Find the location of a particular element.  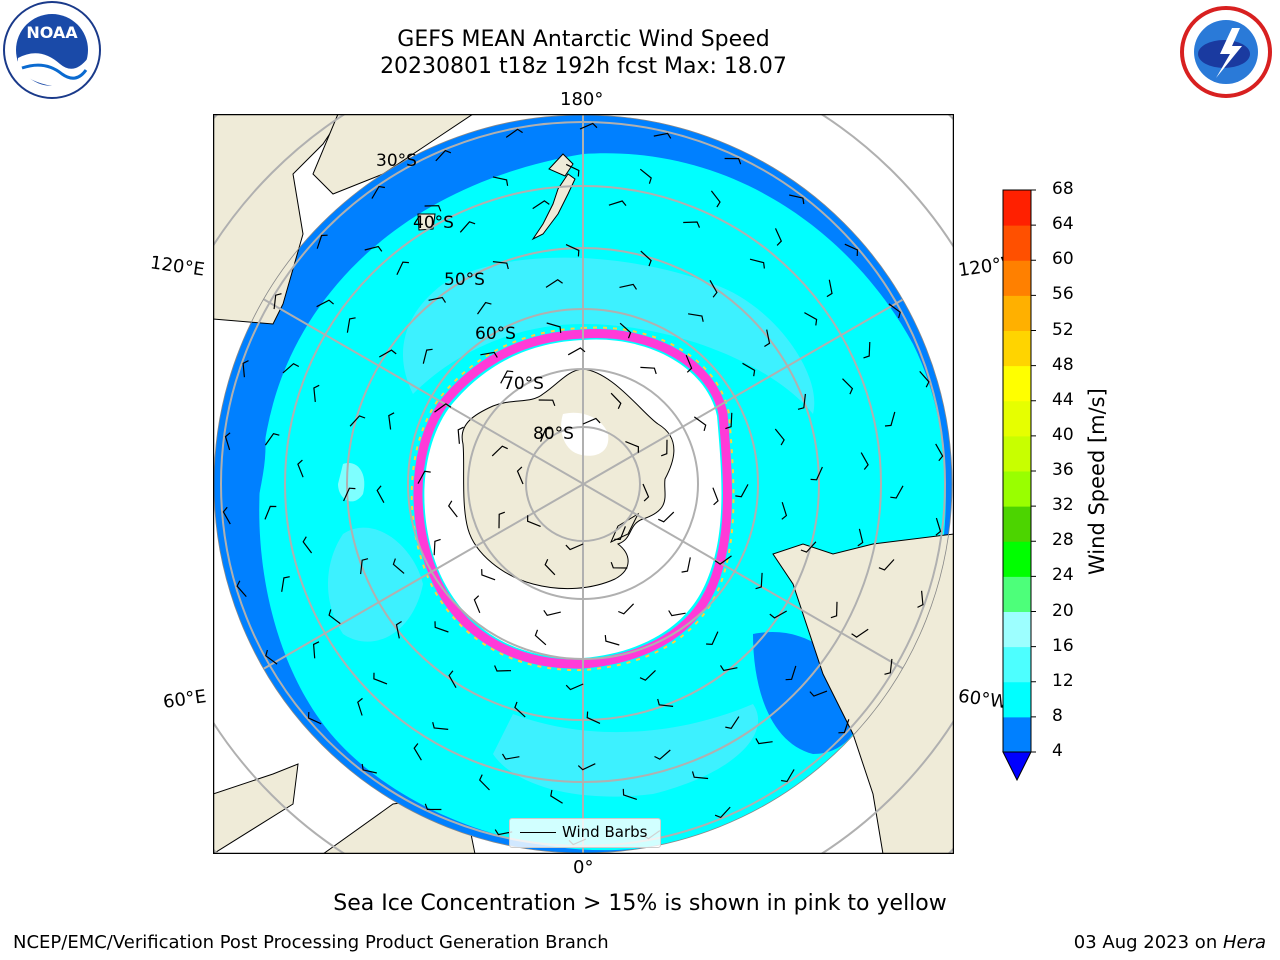

colorbar-tick-label: 28 is located at coordinates (1063, 540).